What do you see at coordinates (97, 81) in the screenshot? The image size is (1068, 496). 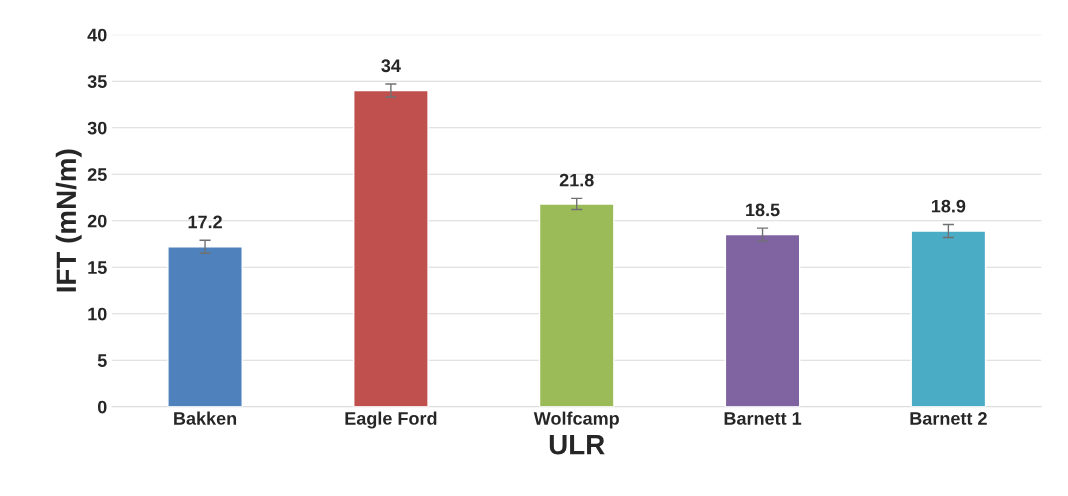 I see `y-tick-label: 35` at bounding box center [97, 81].